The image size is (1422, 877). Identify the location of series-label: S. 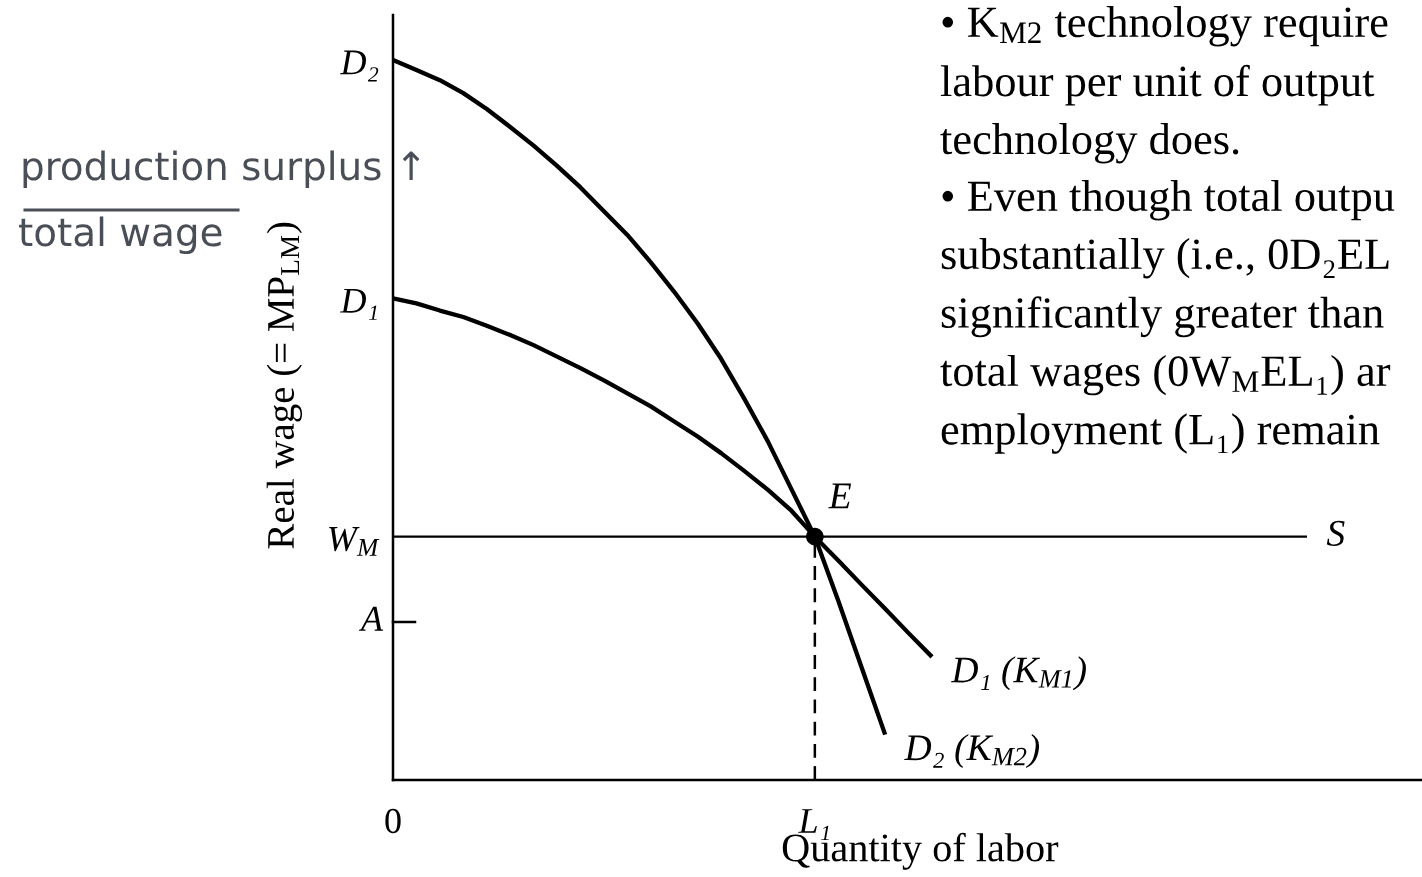
(1335, 533).